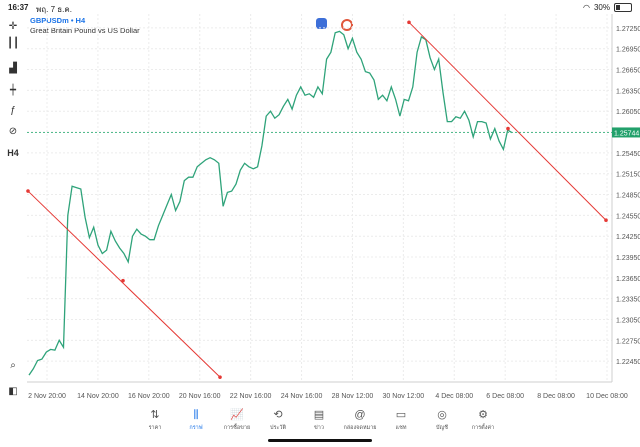  I want to click on status-bar: 16:37 พฤ. 7 ธ.ค. ◠ 30%, so click(320, 7).